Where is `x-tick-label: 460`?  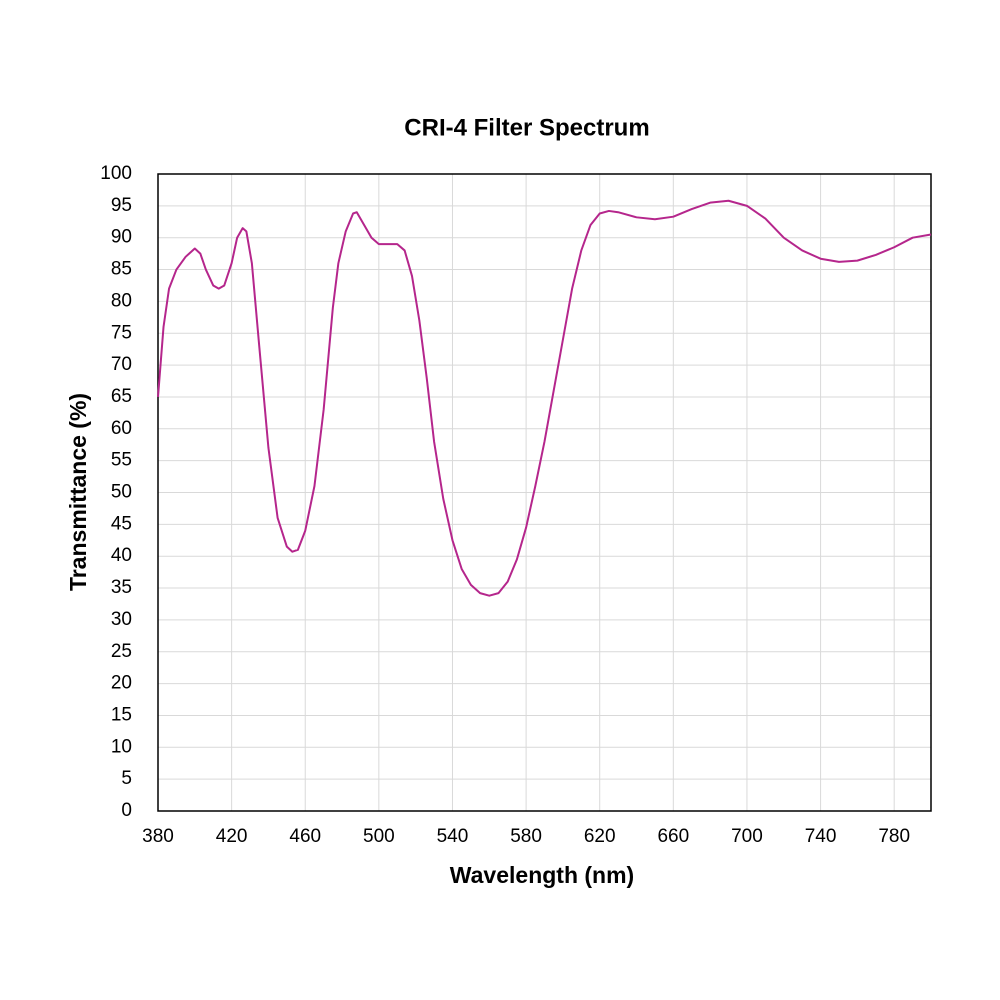 x-tick-label: 460 is located at coordinates (305, 836).